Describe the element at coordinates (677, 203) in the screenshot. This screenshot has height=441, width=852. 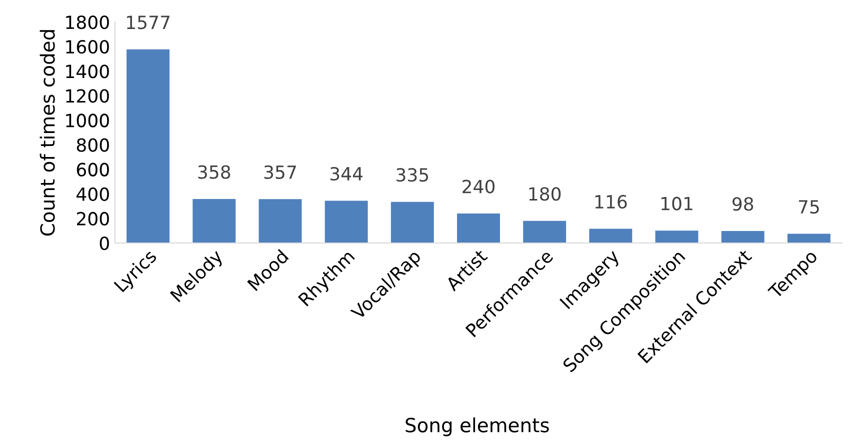
I see `data-label: 101` at that location.